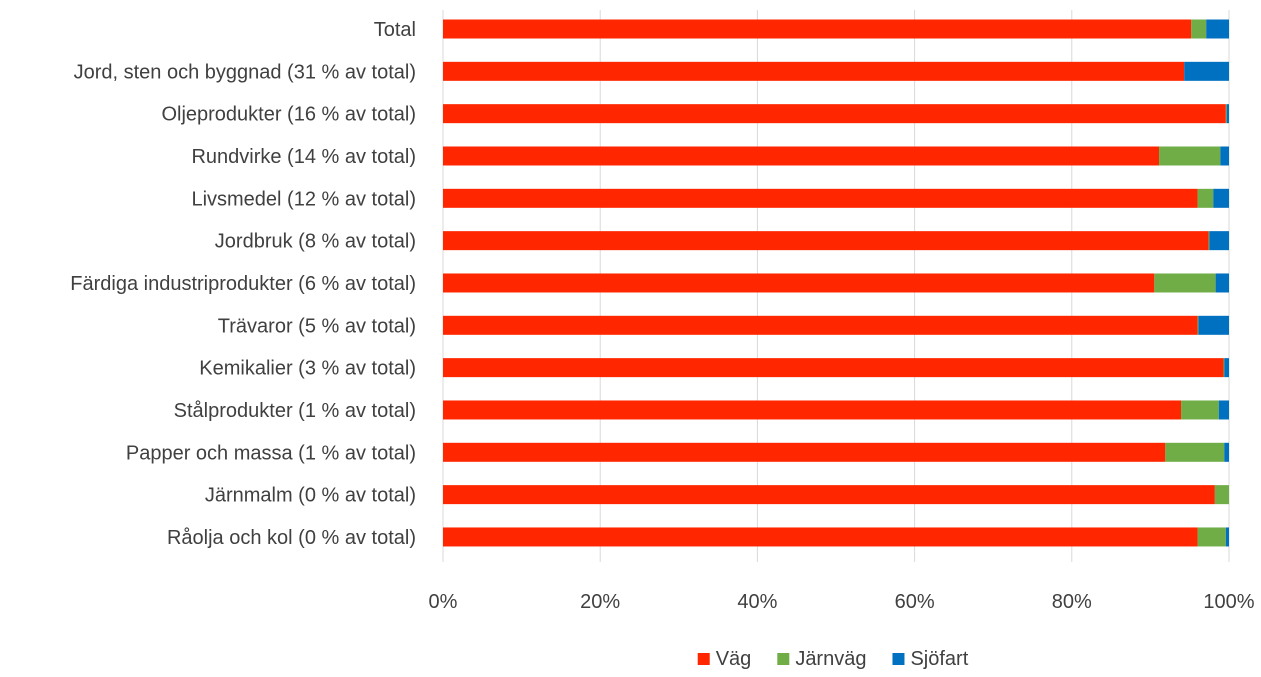  I want to click on legend-item: Sjöfart, so click(930, 659).